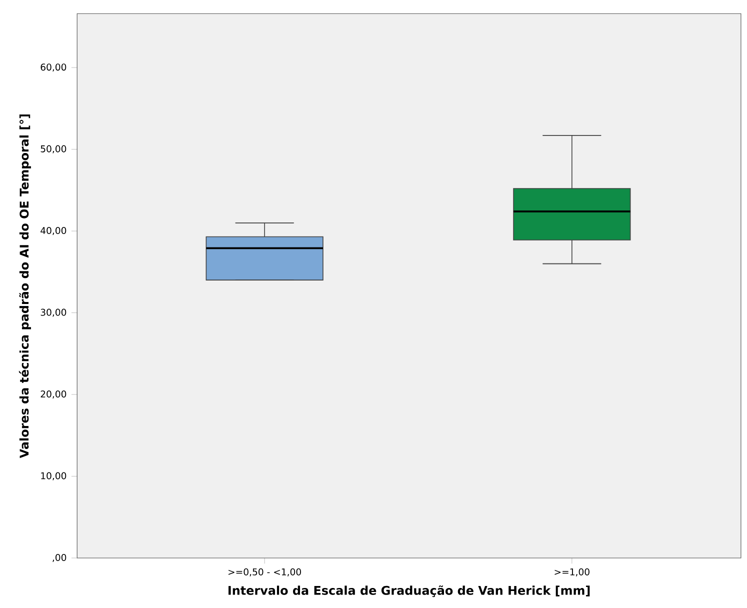 The image size is (747, 608). I want to click on x-tick-label: >=0,50 - <1,00, so click(264, 572).